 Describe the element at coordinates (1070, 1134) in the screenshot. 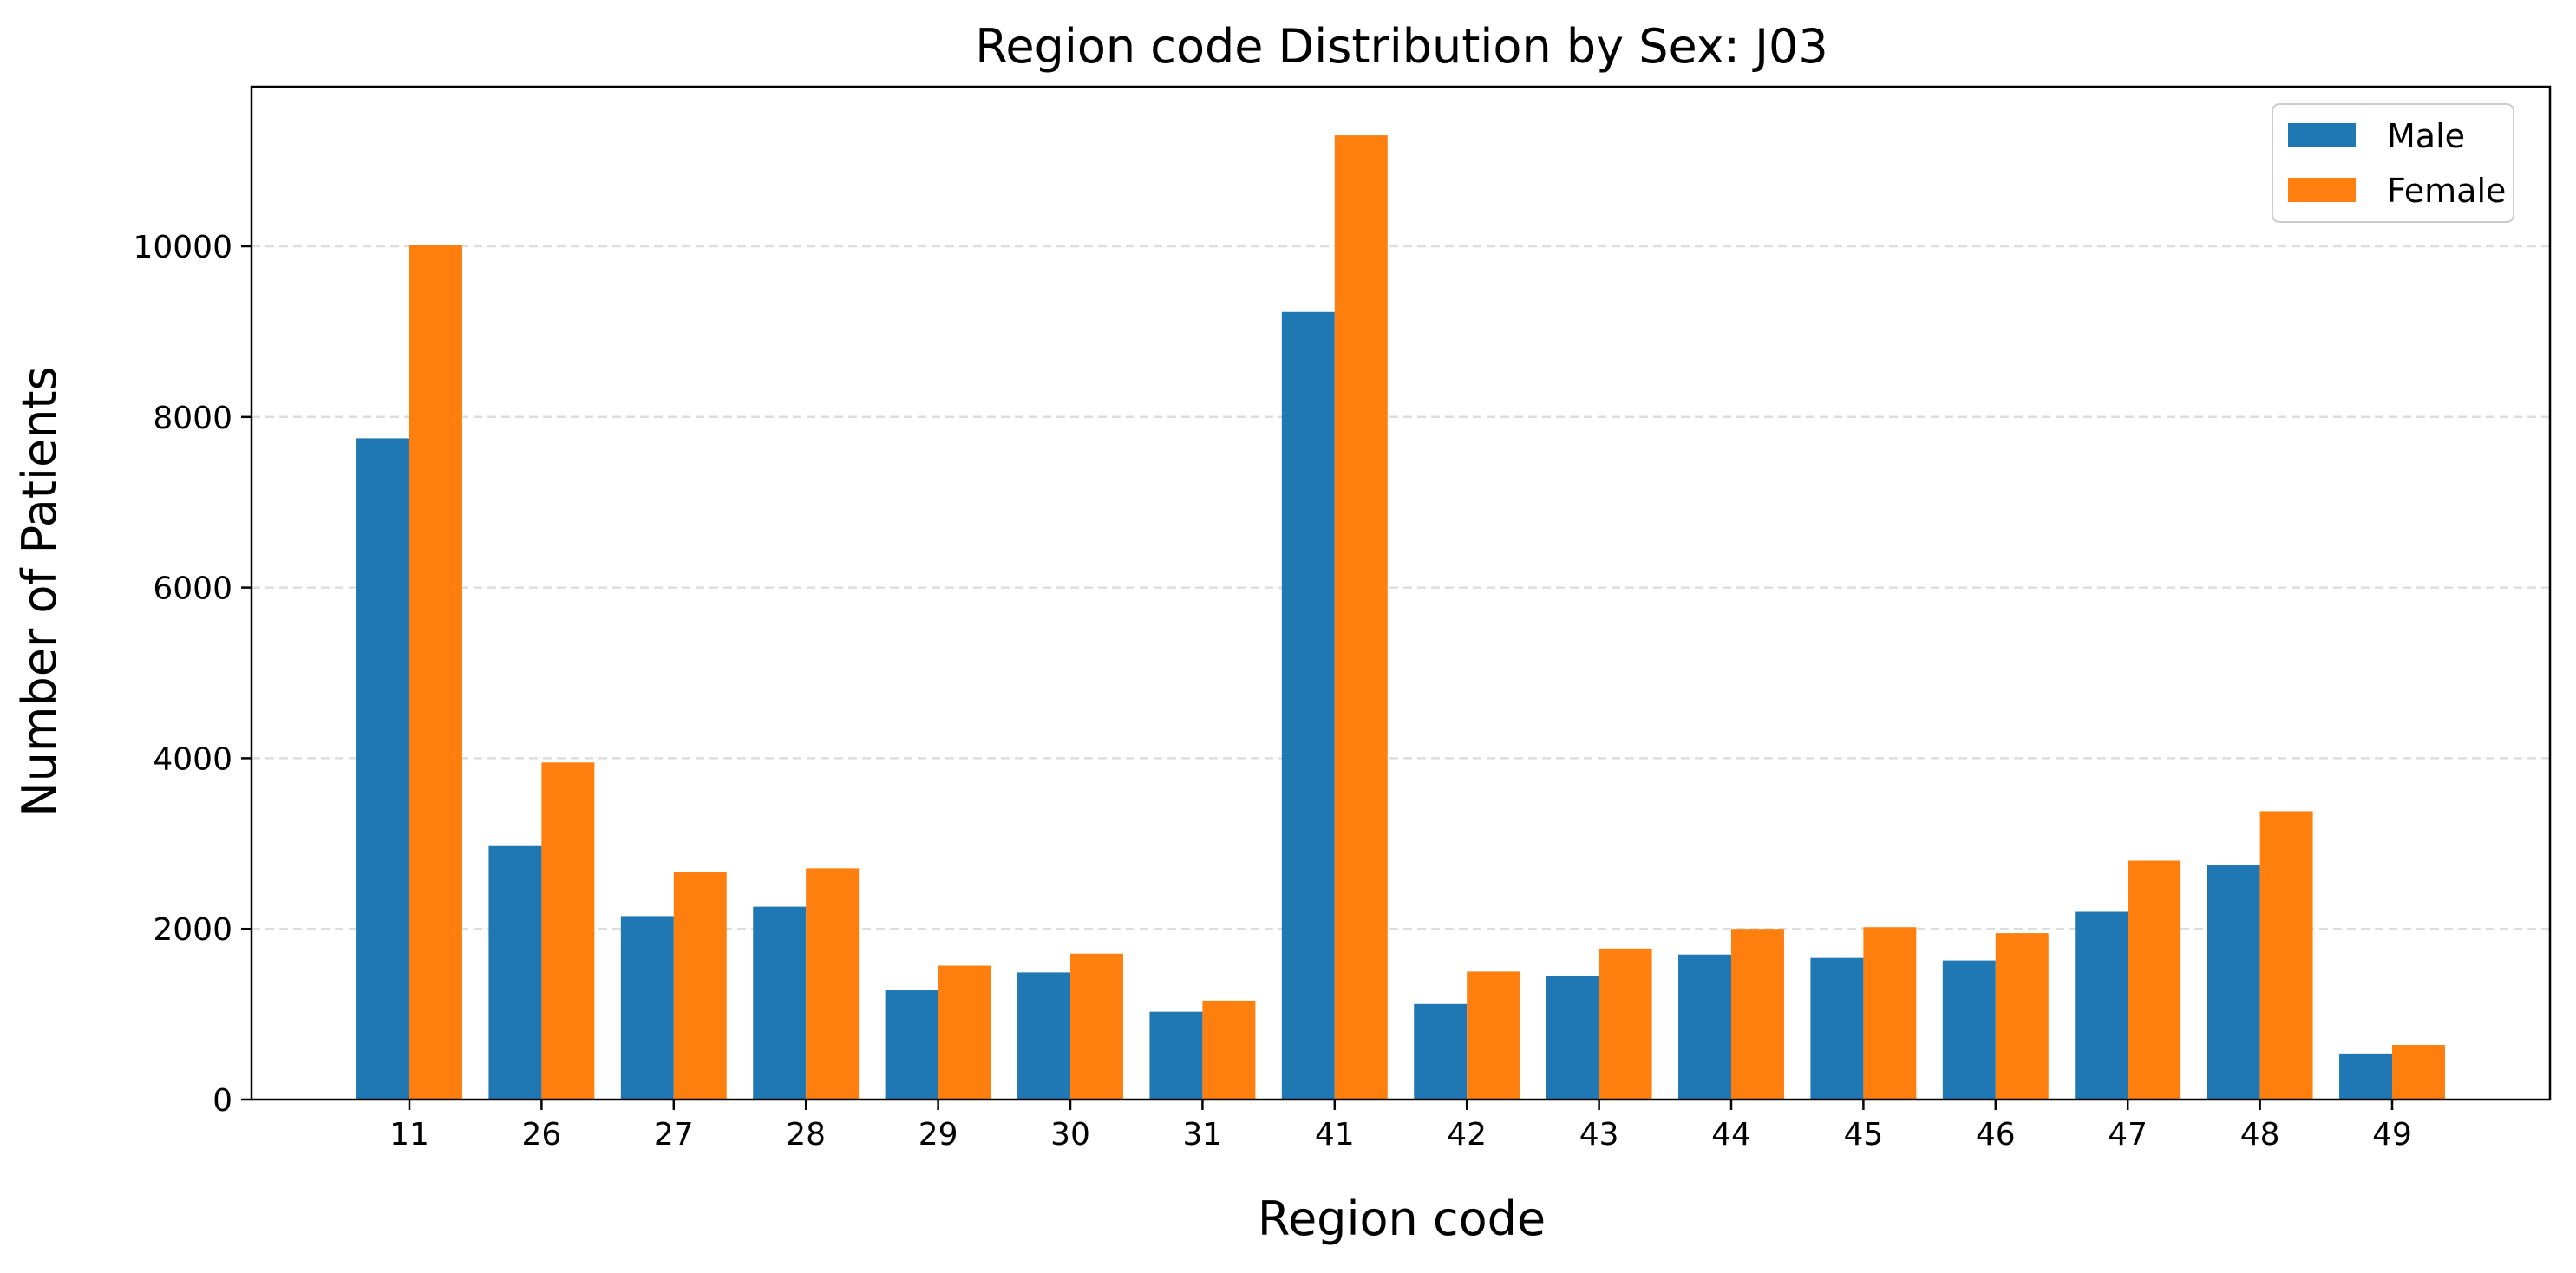

I see `x-tick-label-30: 30` at that location.